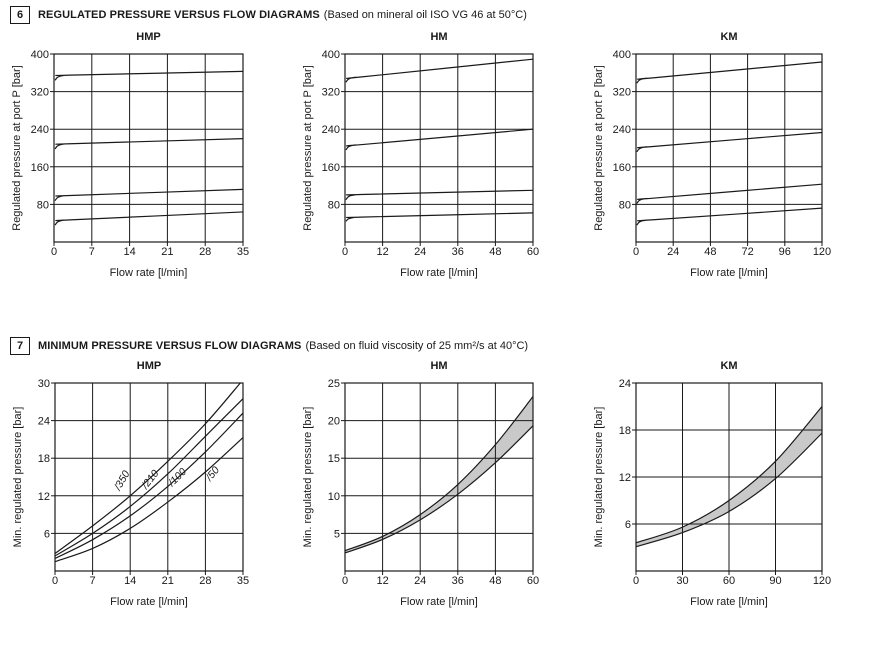  Describe the element at coordinates (775, 581) in the screenshot. I see `x-tick-label: 90` at that location.